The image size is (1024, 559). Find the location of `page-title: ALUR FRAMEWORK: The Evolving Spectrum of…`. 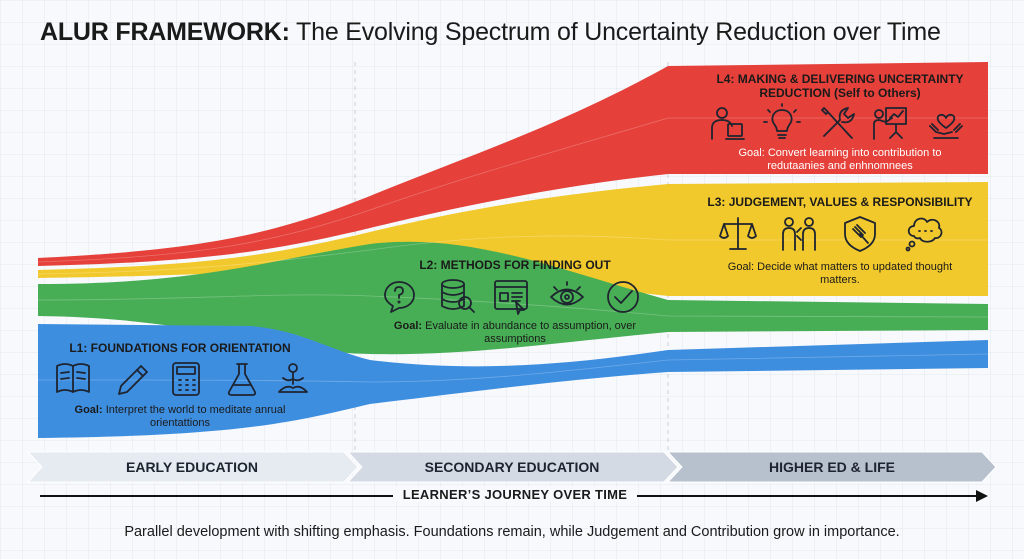

page-title: ALUR FRAMEWORK: The Evolving Spectrum of… is located at coordinates (520, 32).